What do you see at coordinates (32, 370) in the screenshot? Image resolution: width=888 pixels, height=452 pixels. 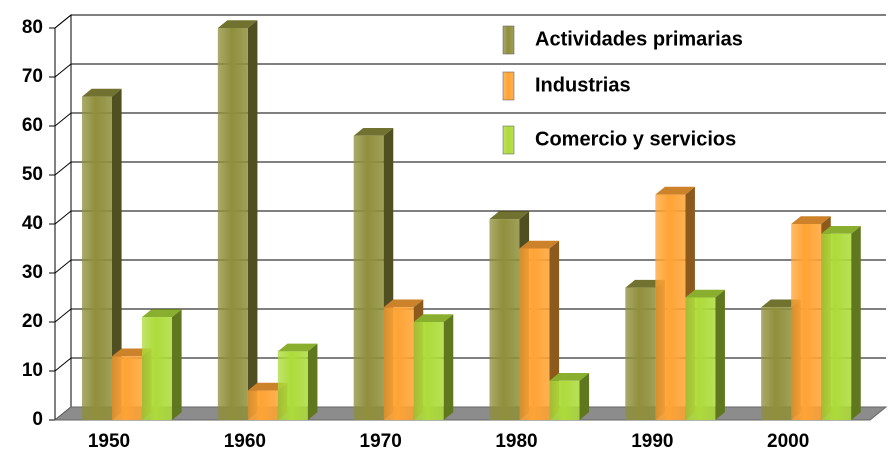 I see `y-tick-label: 10` at bounding box center [32, 370].